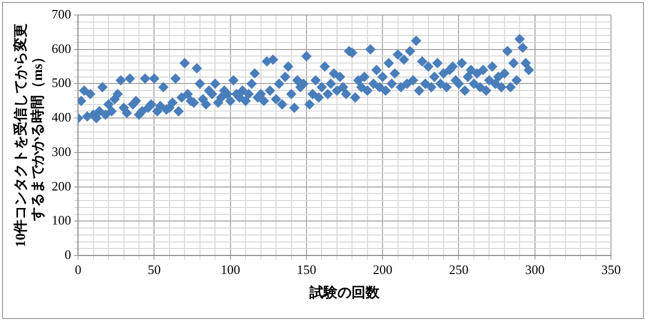 The width and height of the screenshot is (648, 323). Describe the element at coordinates (29, 135) in the screenshot. I see `y-axis-title: 10件コンタクトを受信してから変更するまでかかる時間（ms）` at that location.